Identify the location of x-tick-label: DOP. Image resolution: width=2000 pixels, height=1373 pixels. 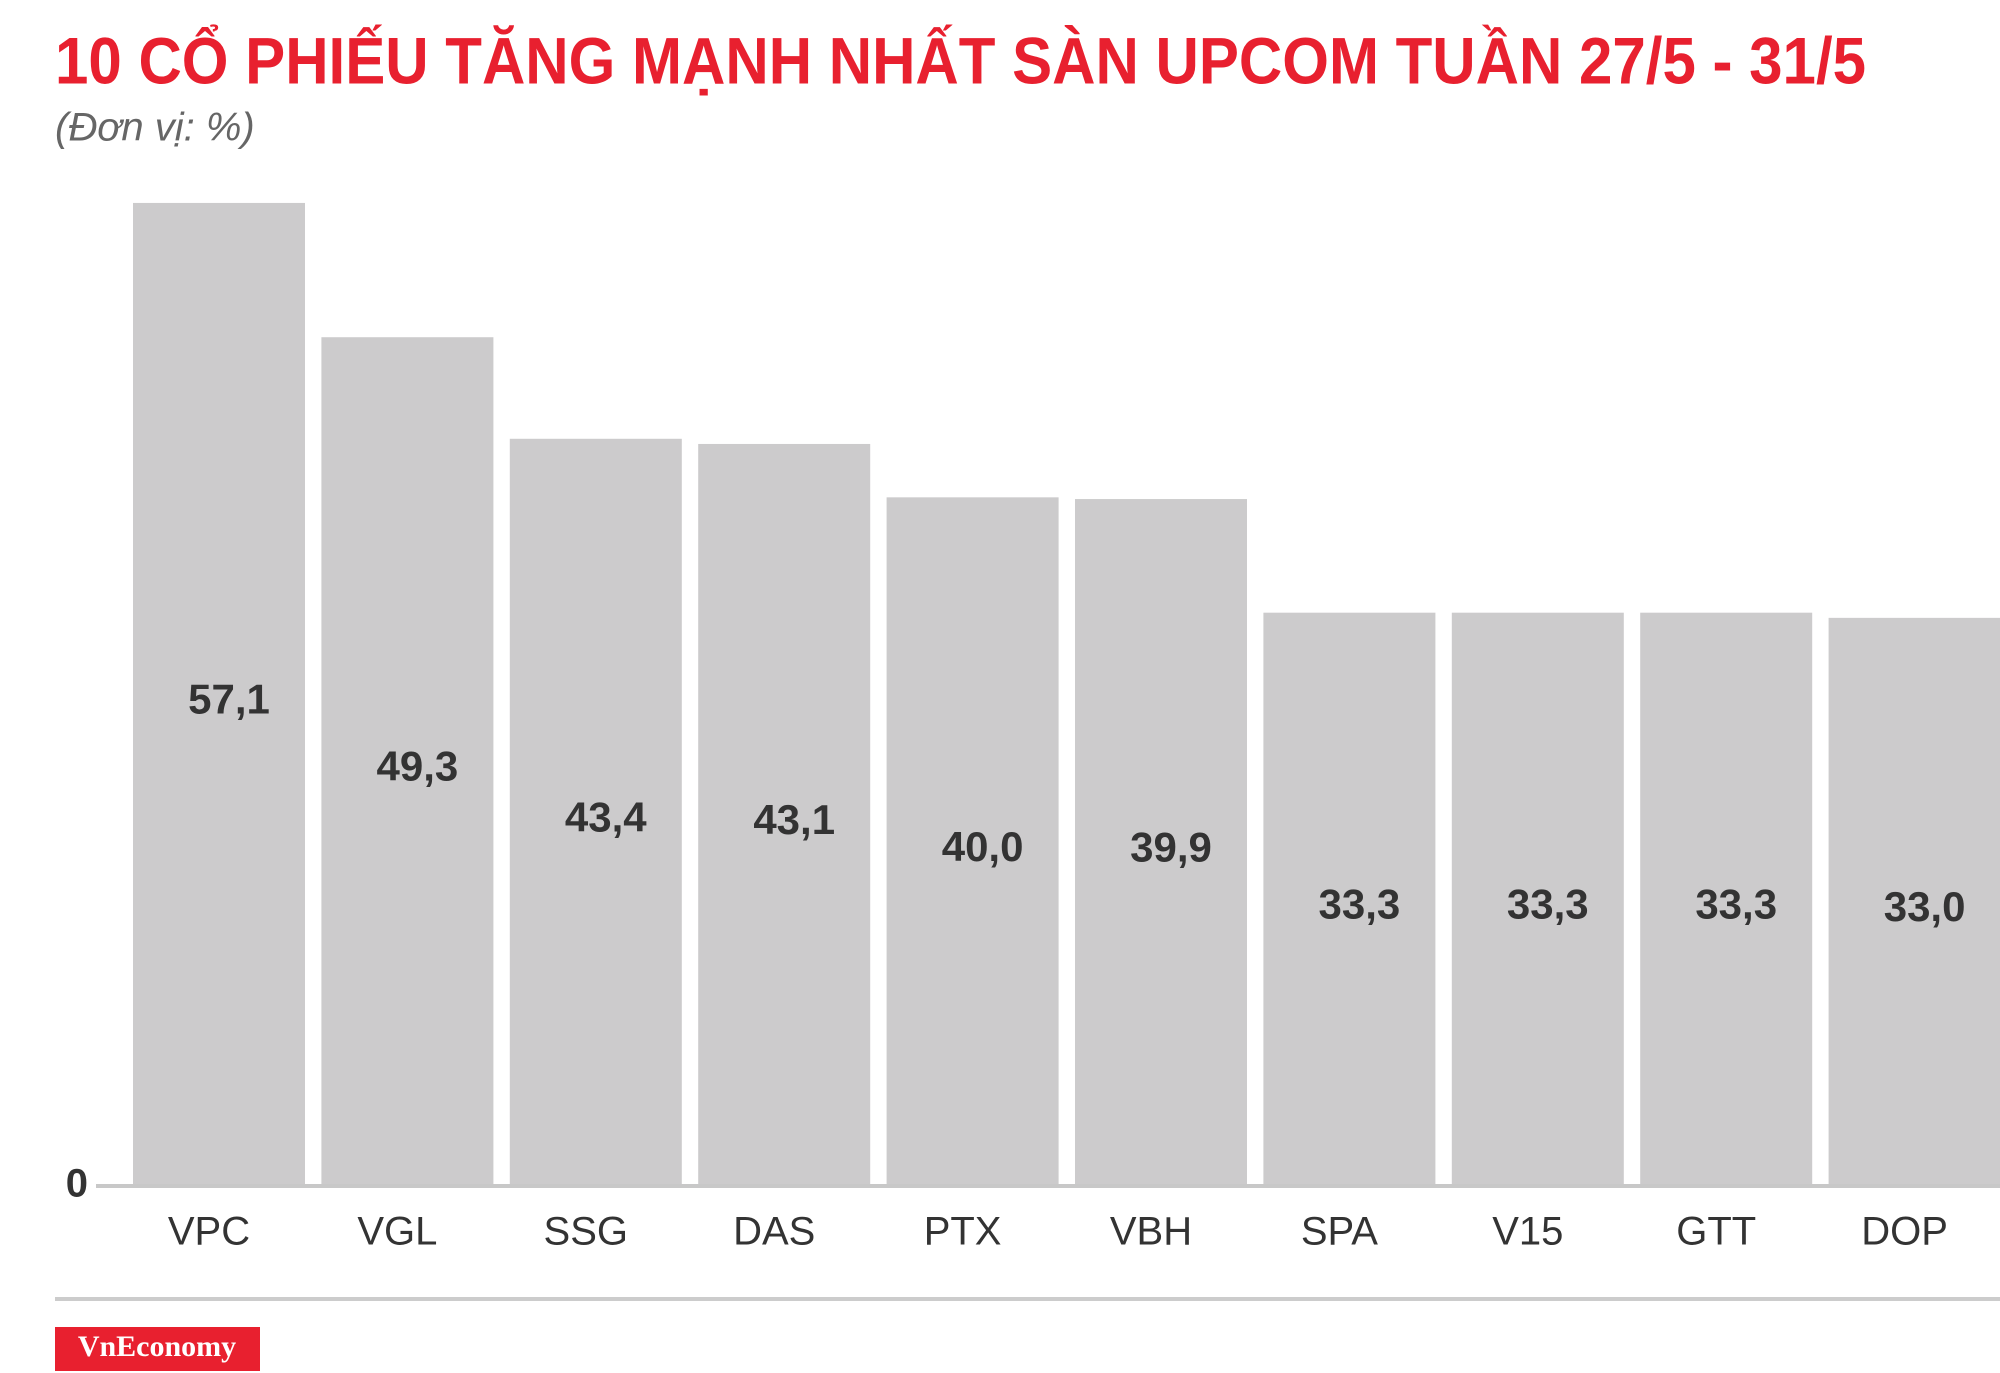
(1904, 1232).